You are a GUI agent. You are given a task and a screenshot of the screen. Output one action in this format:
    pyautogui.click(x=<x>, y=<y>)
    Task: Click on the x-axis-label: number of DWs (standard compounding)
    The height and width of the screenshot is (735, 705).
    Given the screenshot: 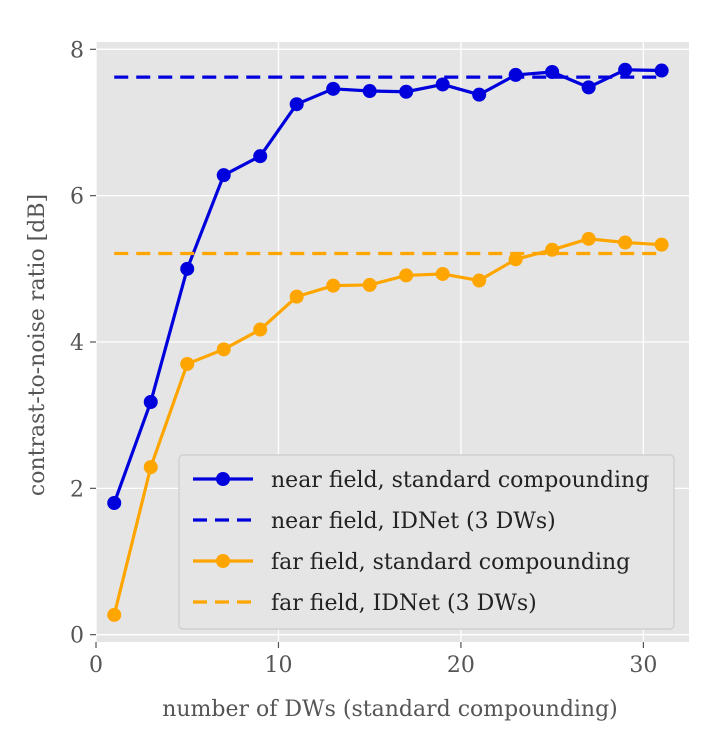 What is the action you would take?
    pyautogui.click(x=390, y=709)
    